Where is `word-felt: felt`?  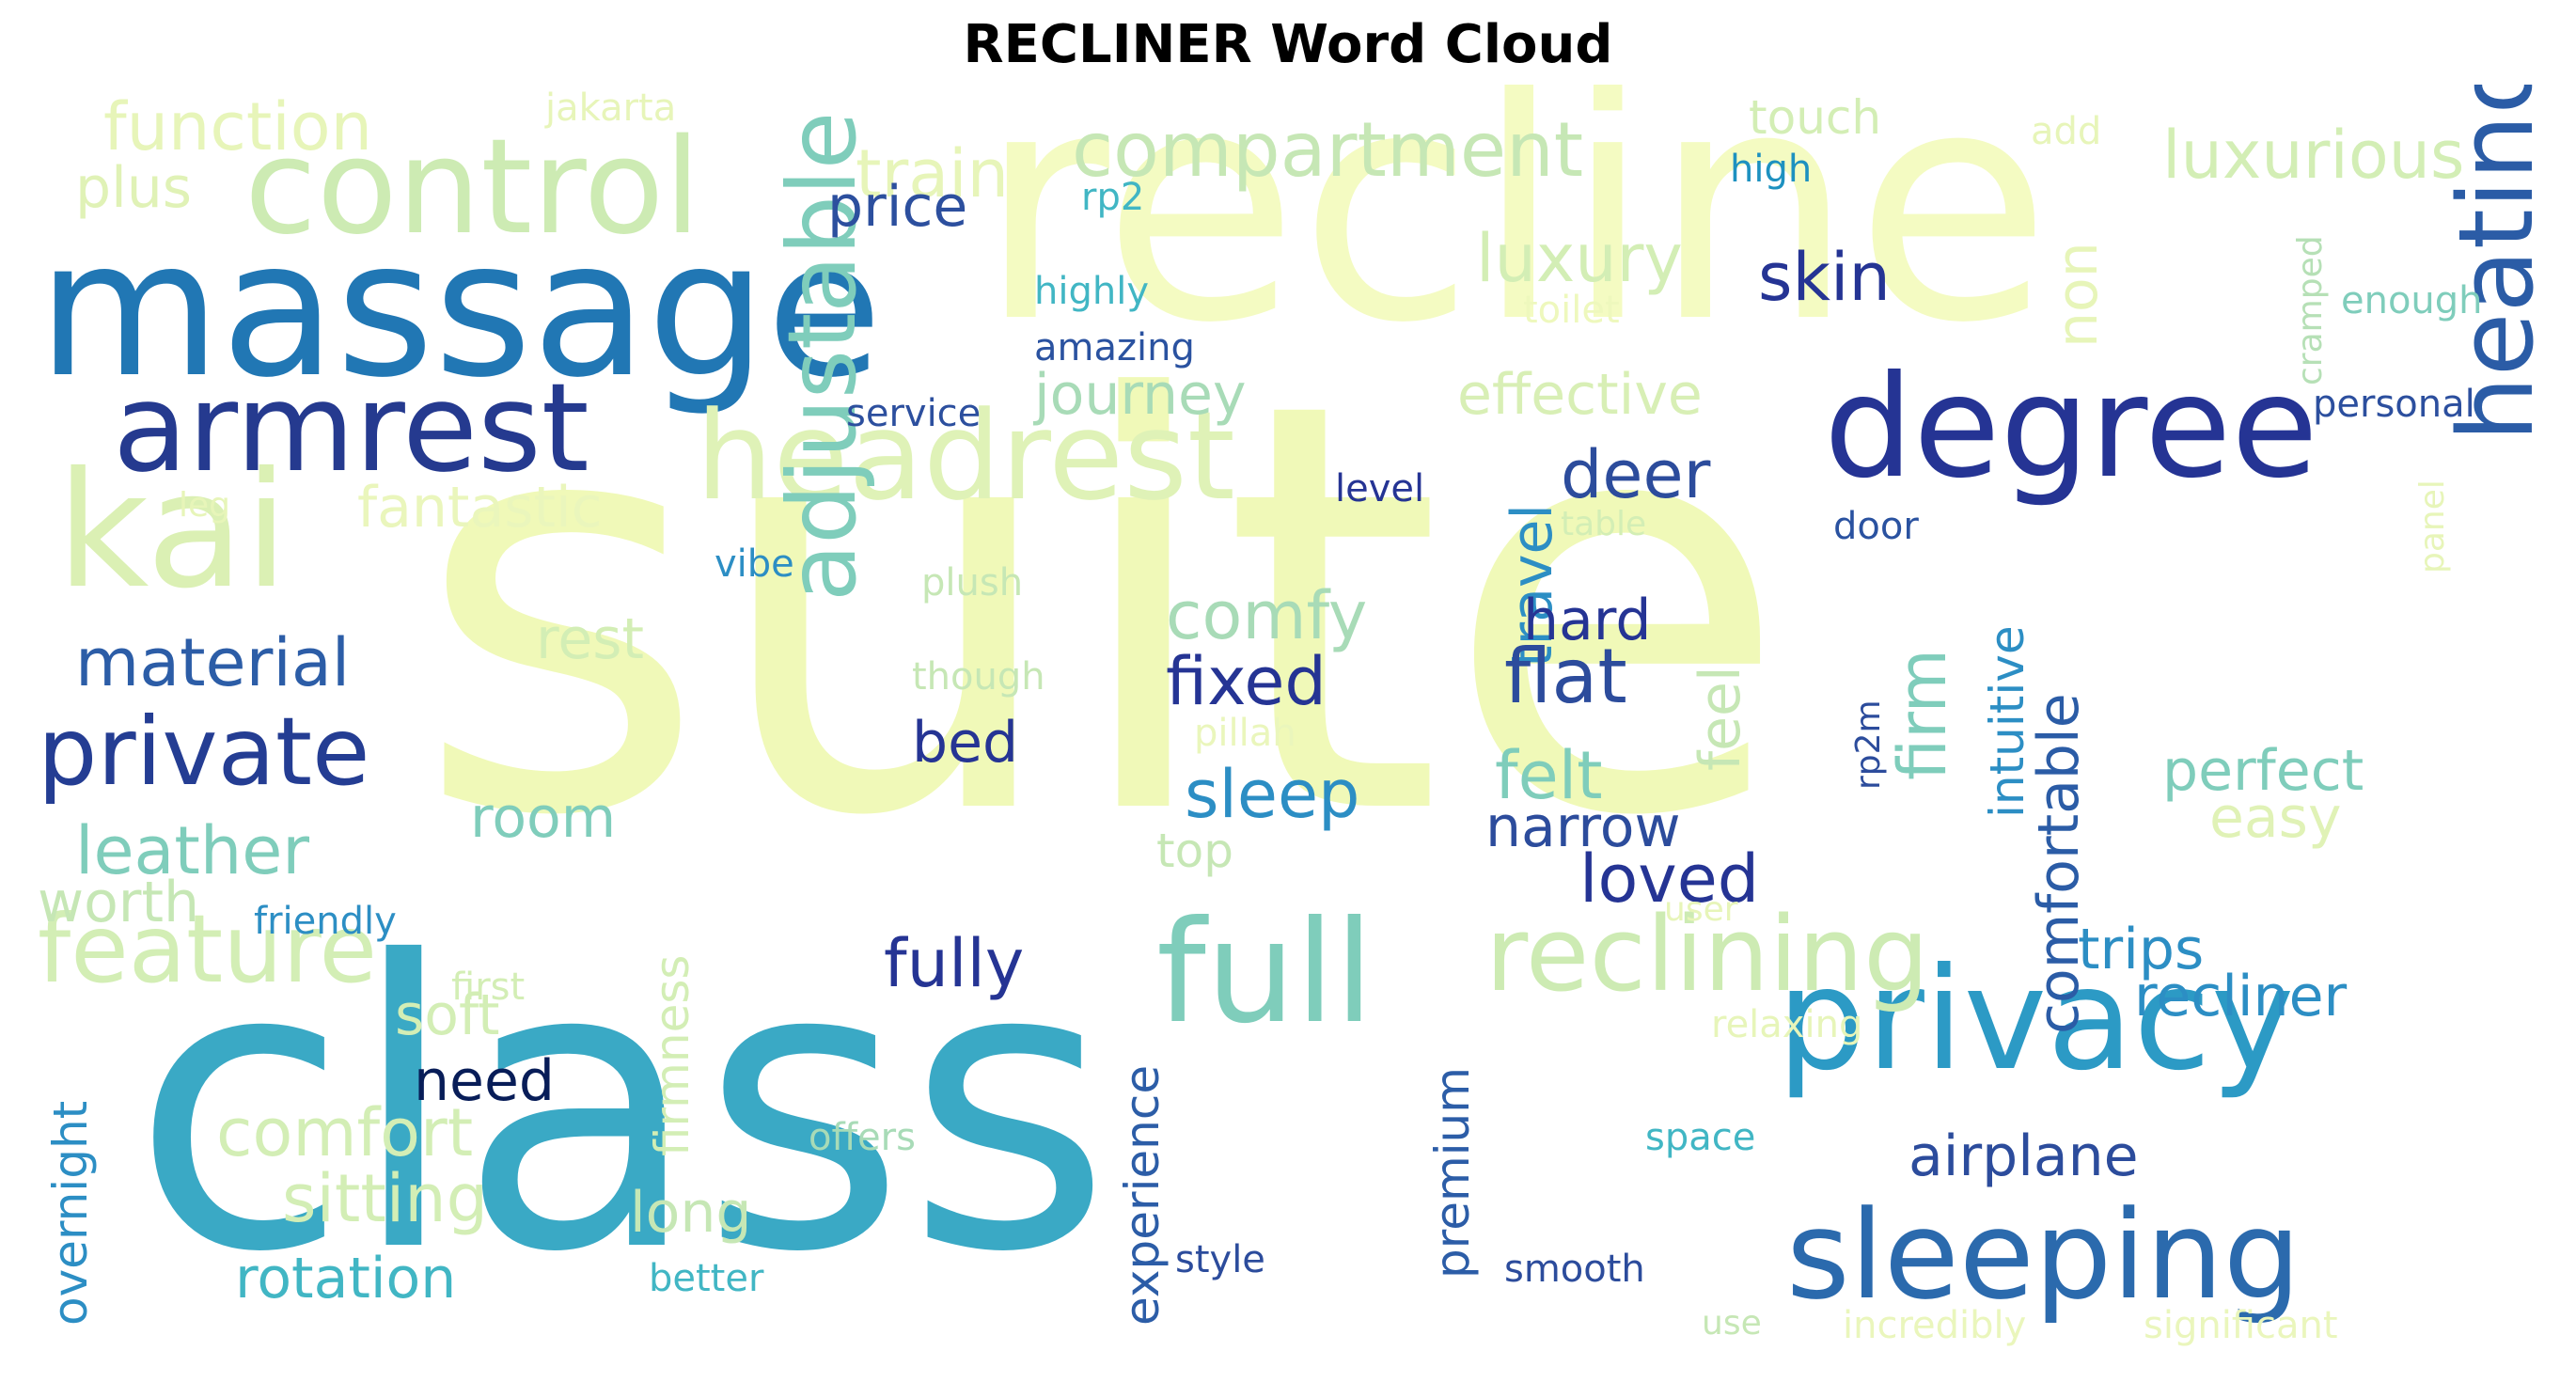
word-felt: felt is located at coordinates (1549, 775).